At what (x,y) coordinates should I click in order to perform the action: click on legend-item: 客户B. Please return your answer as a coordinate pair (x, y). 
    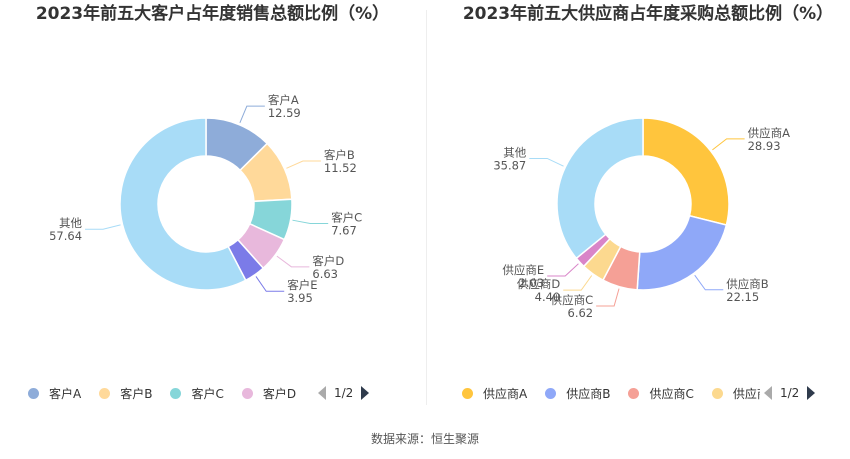
    Looking at the image, I should click on (125, 393).